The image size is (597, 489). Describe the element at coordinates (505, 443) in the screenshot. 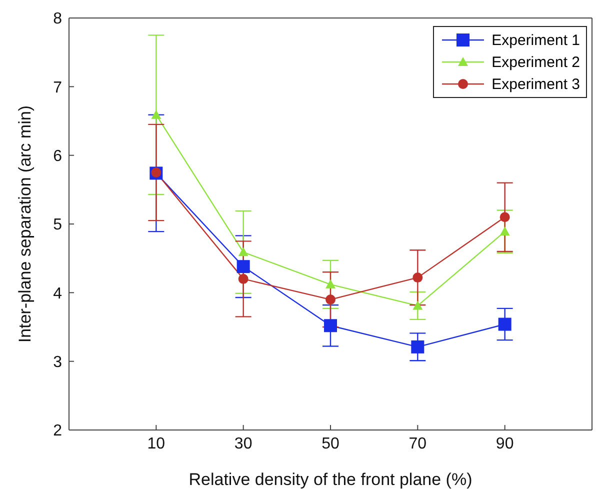

I see `x-tick-label: 90` at that location.